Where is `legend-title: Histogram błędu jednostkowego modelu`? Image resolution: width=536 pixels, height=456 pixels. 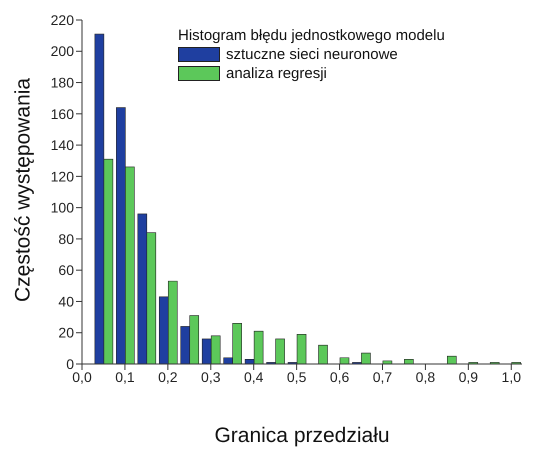
legend-title: Histogram błędu jednostkowego modelu is located at coordinates (312, 35).